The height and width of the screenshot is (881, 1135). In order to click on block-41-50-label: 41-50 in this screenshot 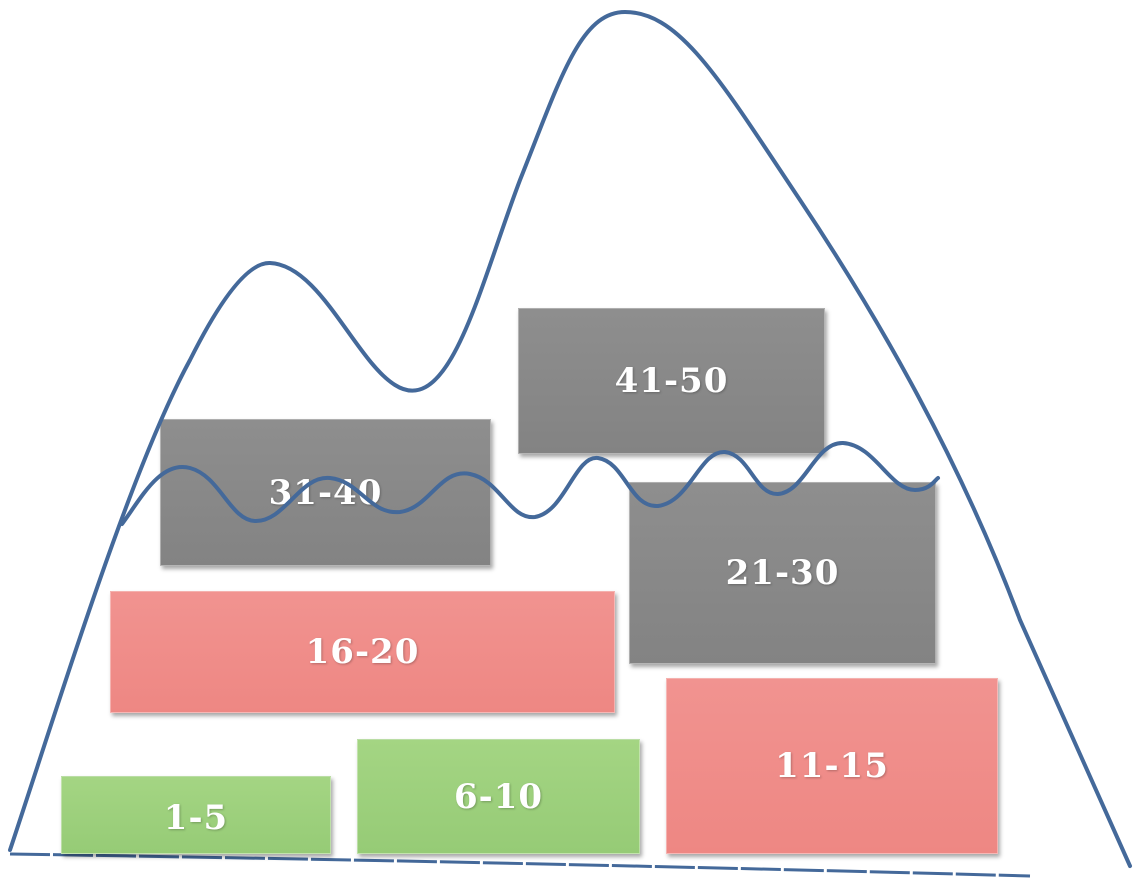, I will do `click(671, 381)`.